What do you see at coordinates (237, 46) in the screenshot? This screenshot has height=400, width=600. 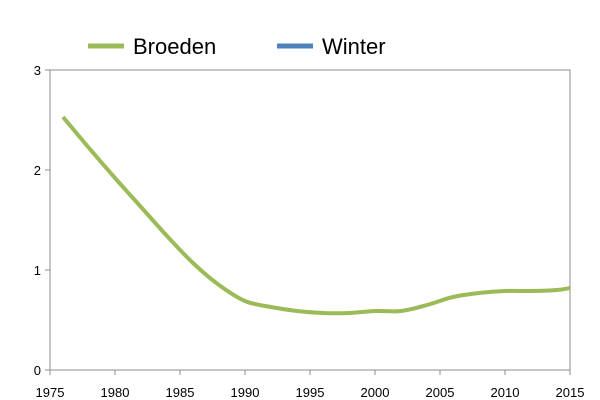 I see `legend: Broeden Winter` at bounding box center [237, 46].